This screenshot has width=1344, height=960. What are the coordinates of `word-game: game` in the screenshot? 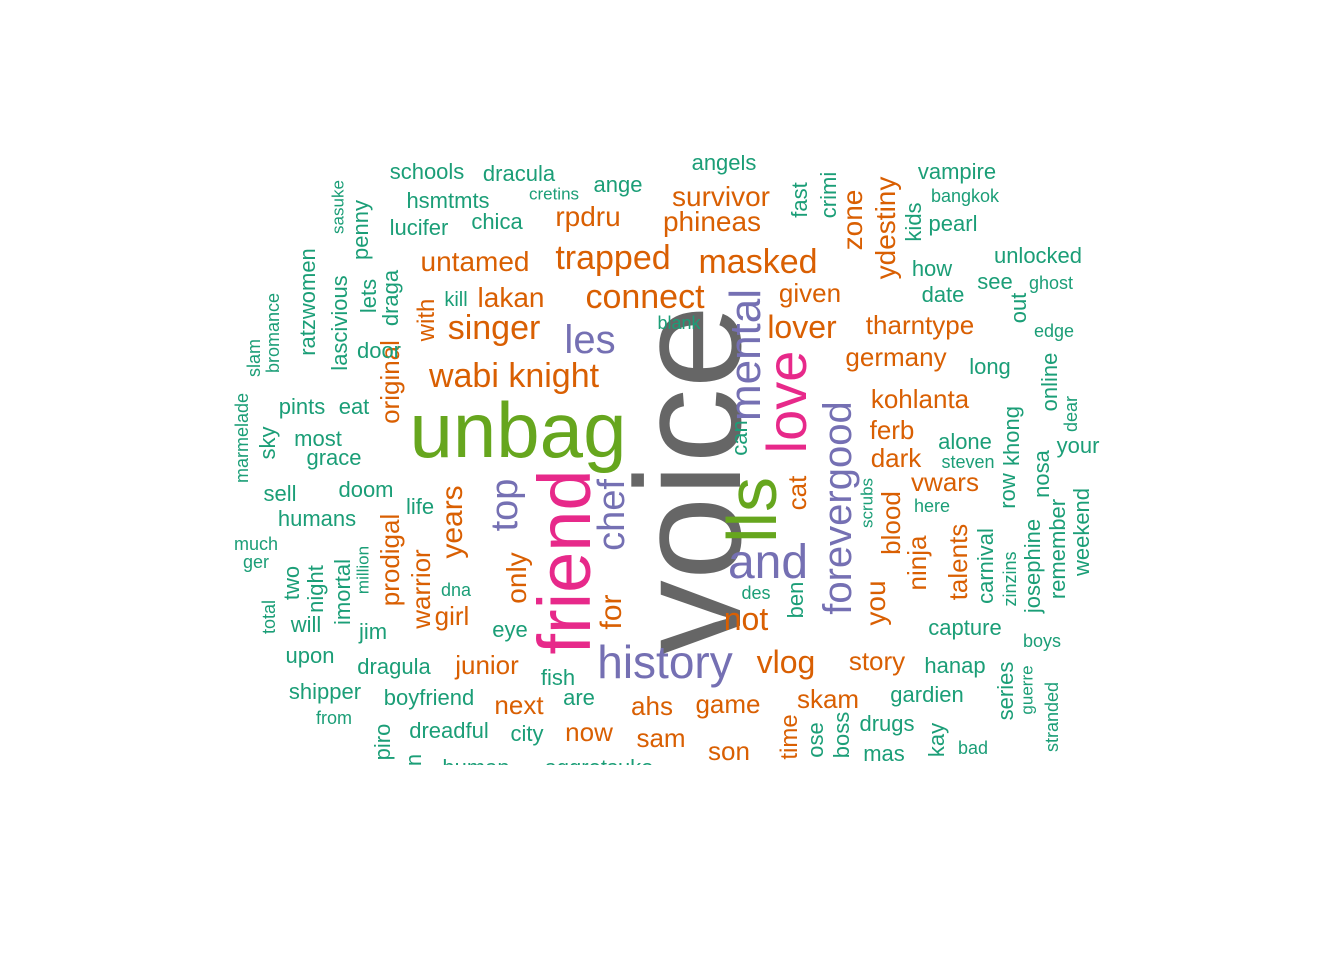 It's located at (728, 704).